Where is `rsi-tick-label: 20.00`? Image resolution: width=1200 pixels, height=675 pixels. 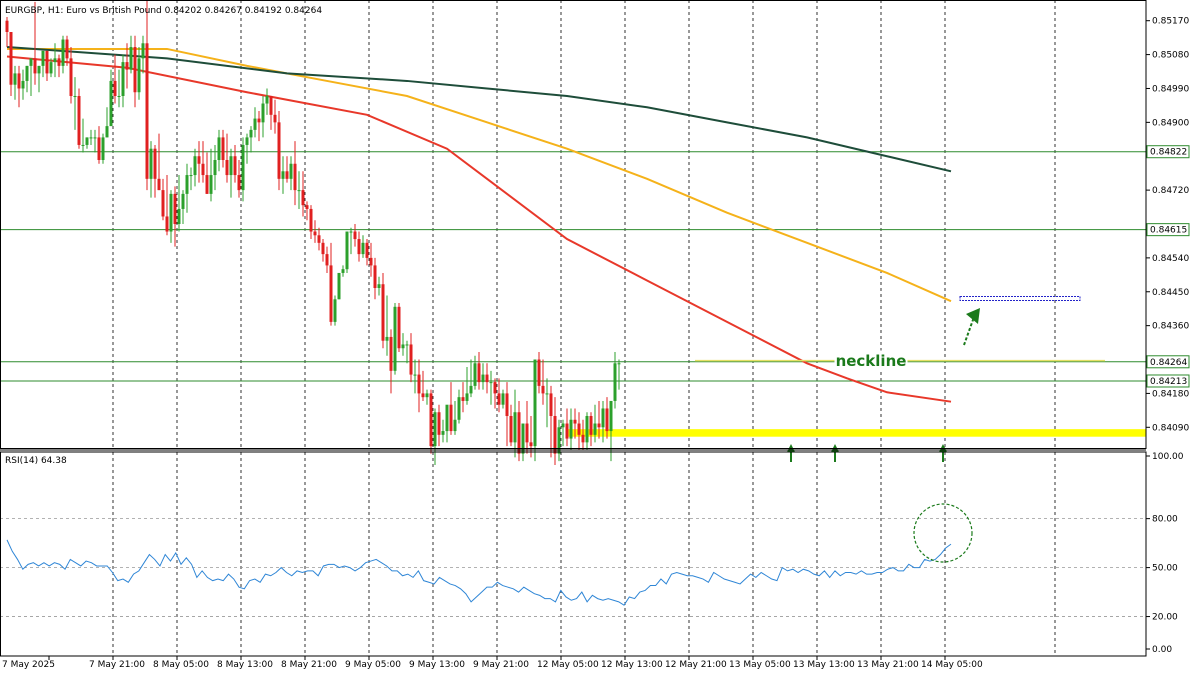
rsi-tick-label: 20.00 is located at coordinates (1165, 618).